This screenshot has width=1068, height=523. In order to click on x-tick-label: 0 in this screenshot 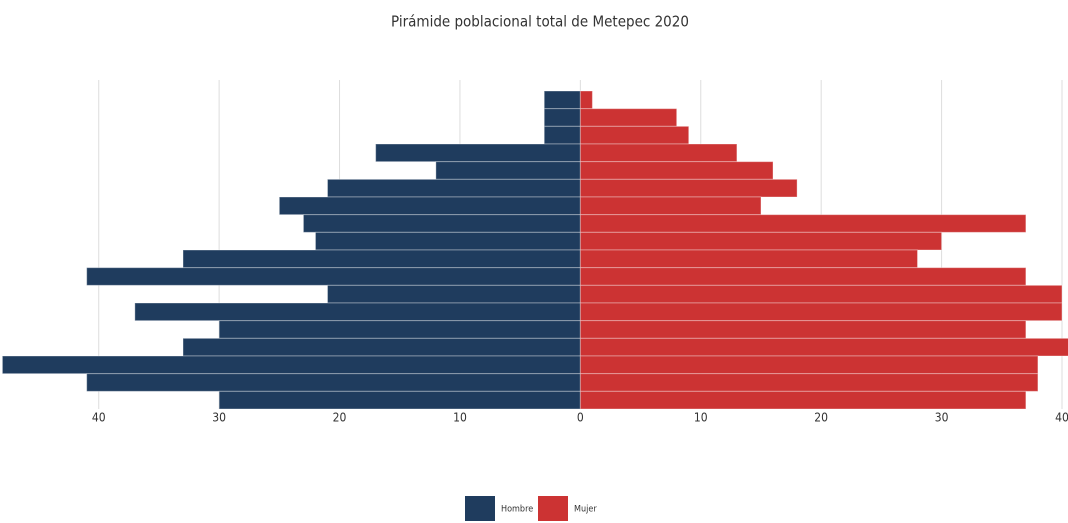, I will do `click(580, 418)`.